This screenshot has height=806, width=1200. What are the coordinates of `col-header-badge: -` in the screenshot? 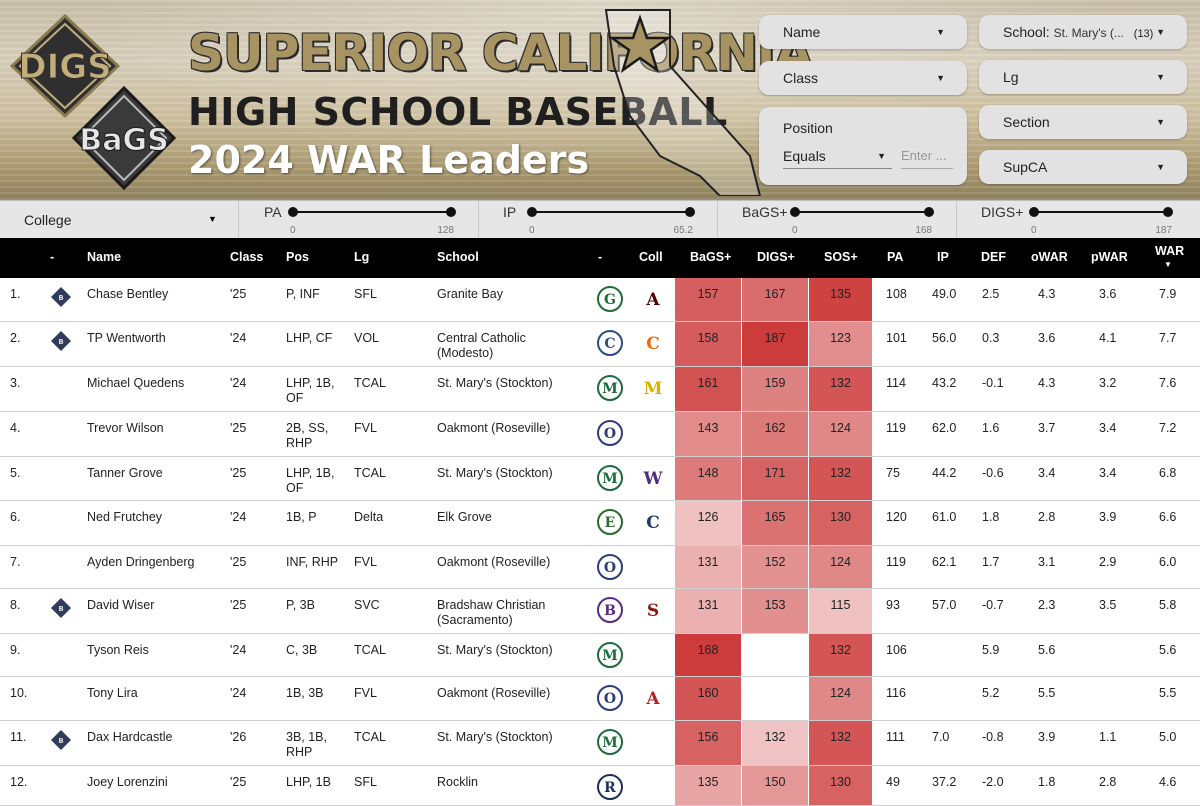 It's located at (52, 257).